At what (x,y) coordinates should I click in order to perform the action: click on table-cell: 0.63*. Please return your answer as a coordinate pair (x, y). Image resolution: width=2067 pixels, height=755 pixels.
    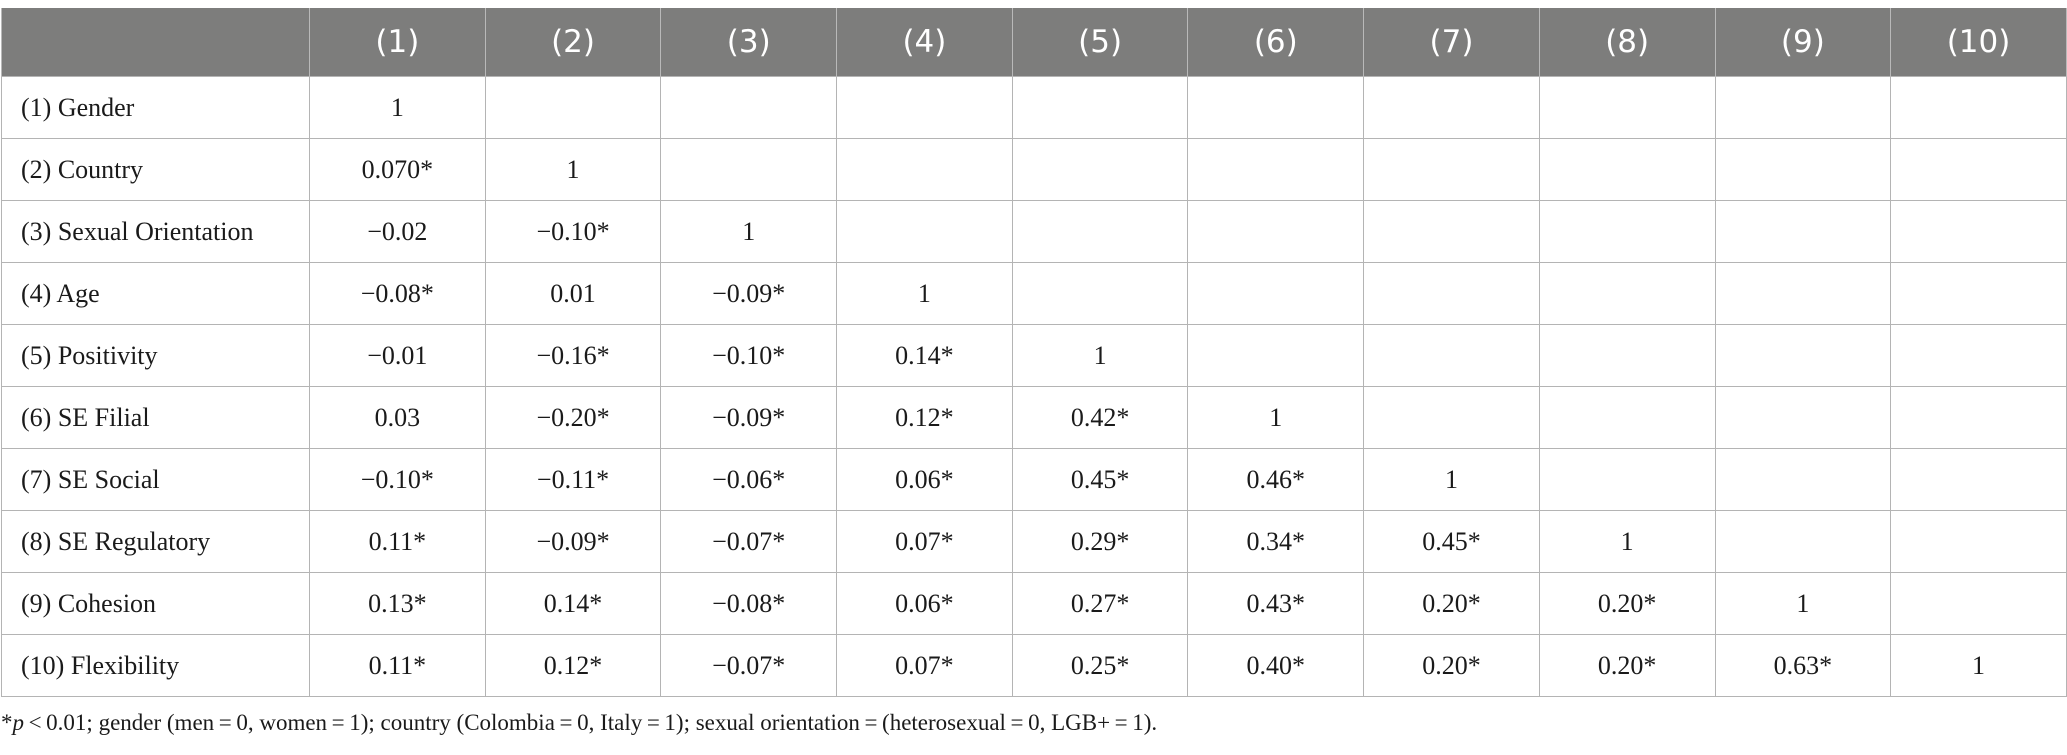
    Looking at the image, I should click on (1803, 665).